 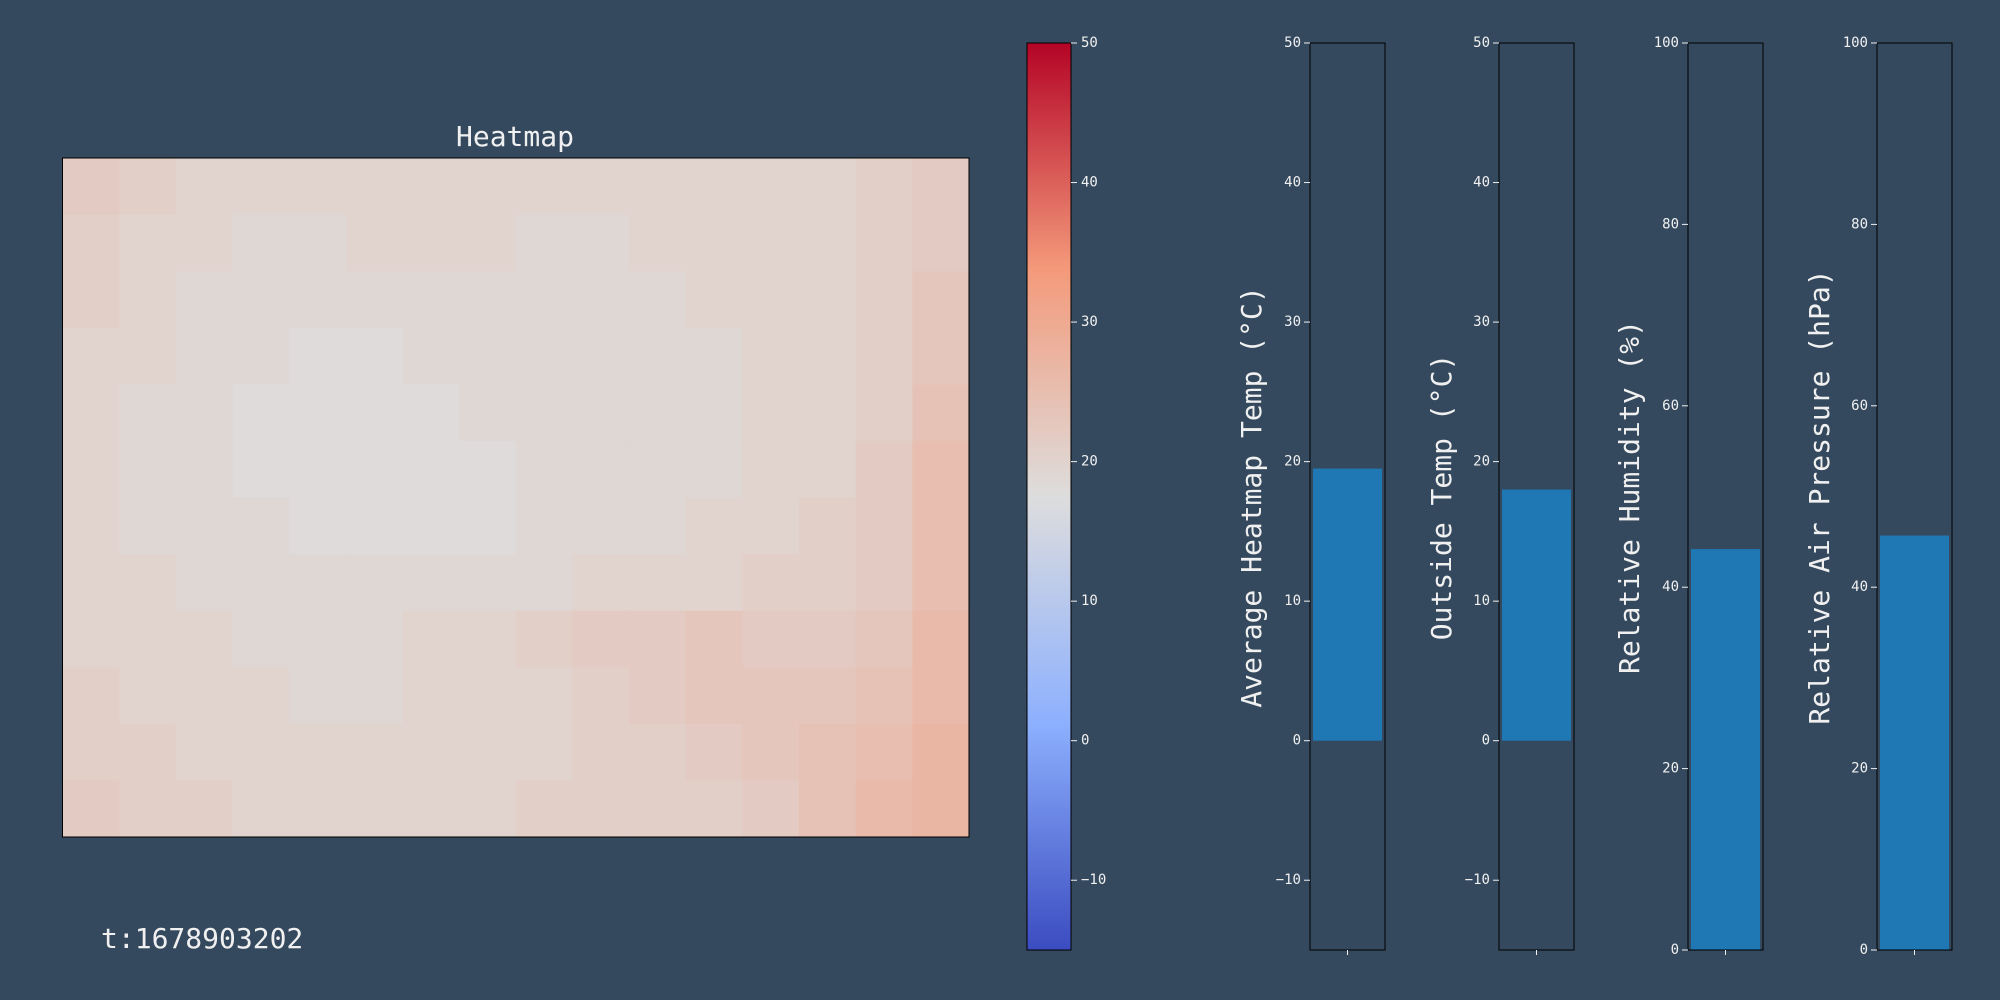 I want to click on y-tick-label: 10, so click(x=1481, y=601).